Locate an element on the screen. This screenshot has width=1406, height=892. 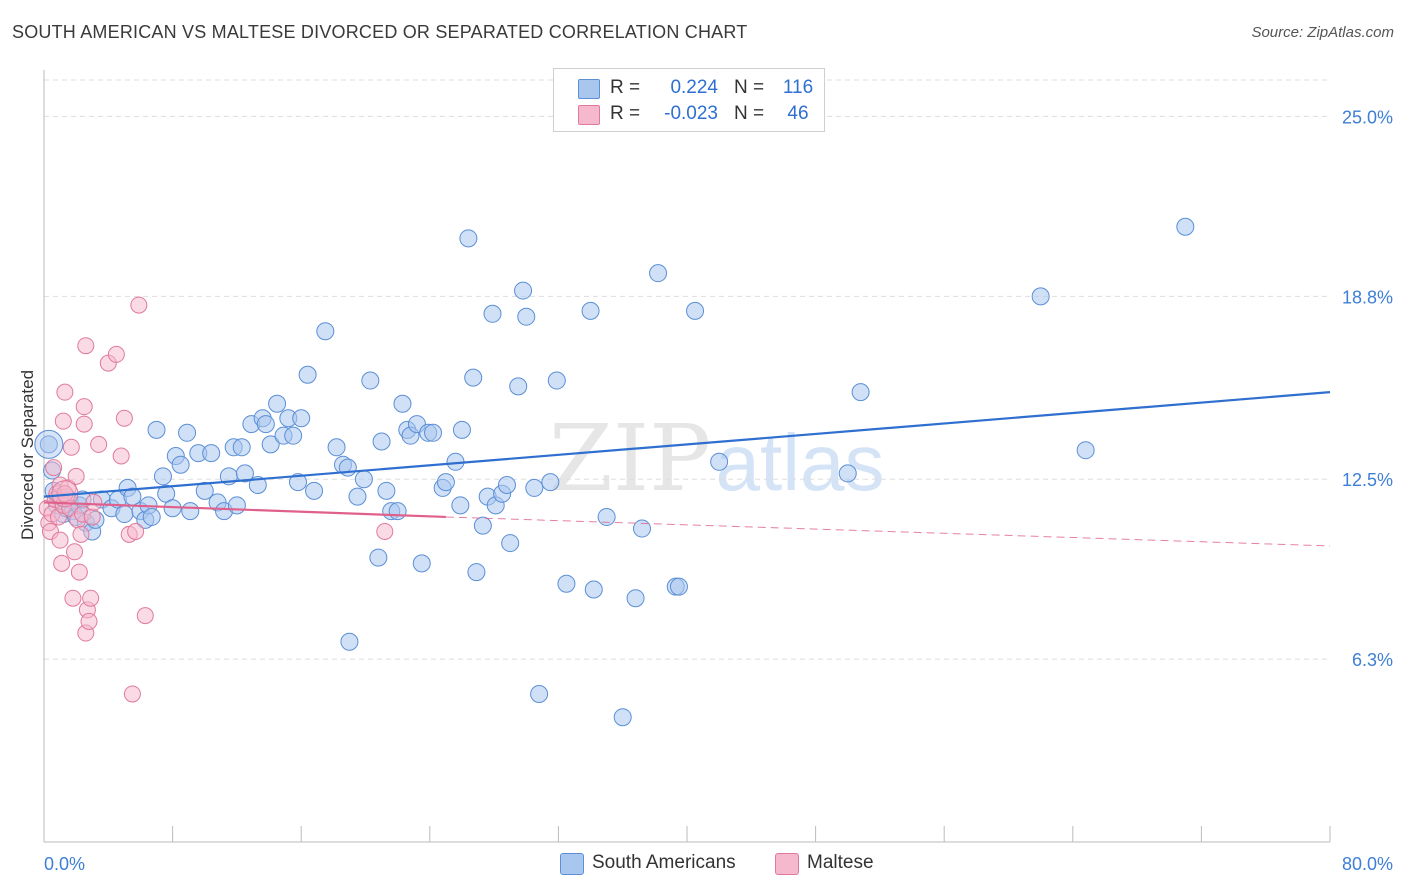
maltese-trendline is located at coordinates (244, 510).